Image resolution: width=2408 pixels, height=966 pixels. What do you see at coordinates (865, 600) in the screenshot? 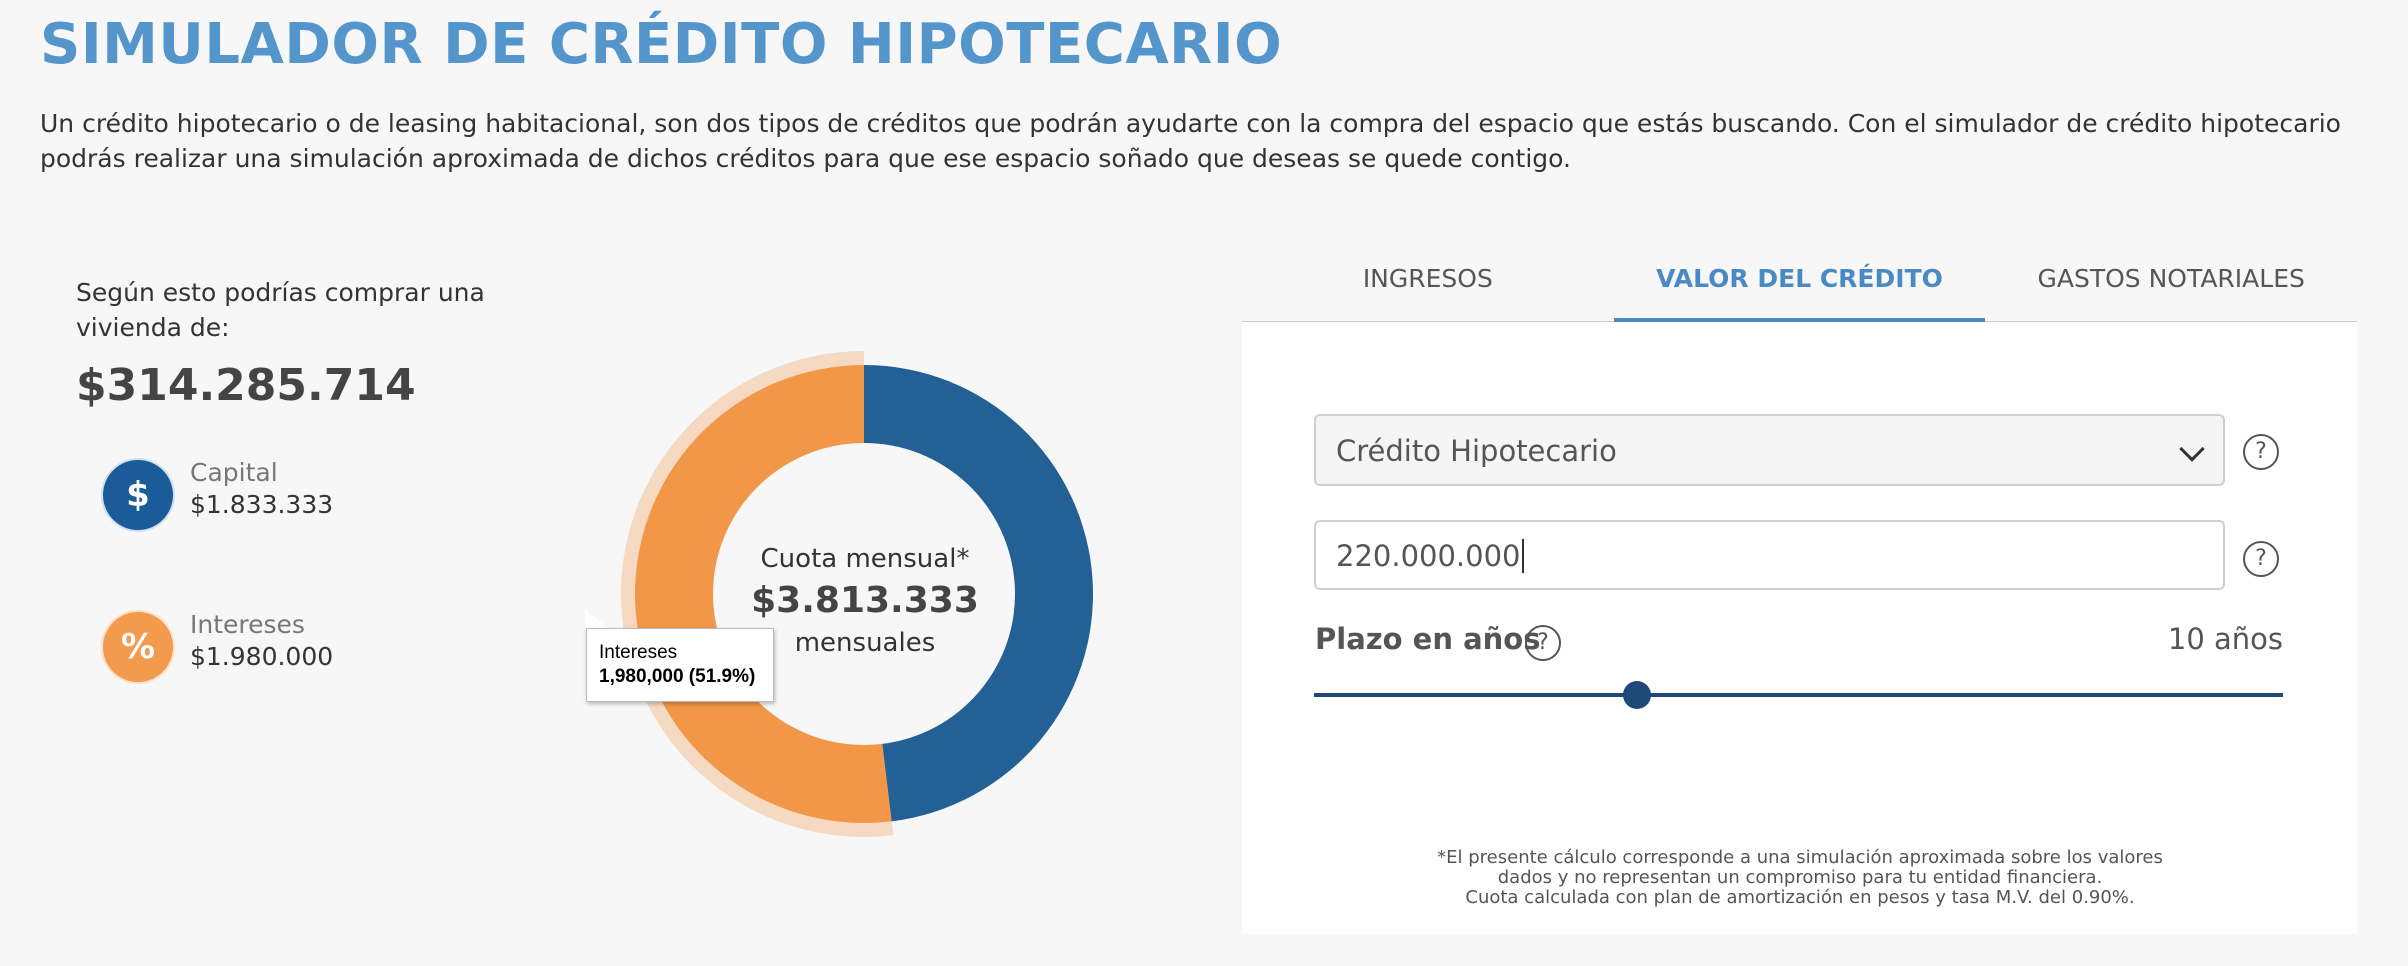
I see `monthly-payment-value: $3.813.333` at bounding box center [865, 600].